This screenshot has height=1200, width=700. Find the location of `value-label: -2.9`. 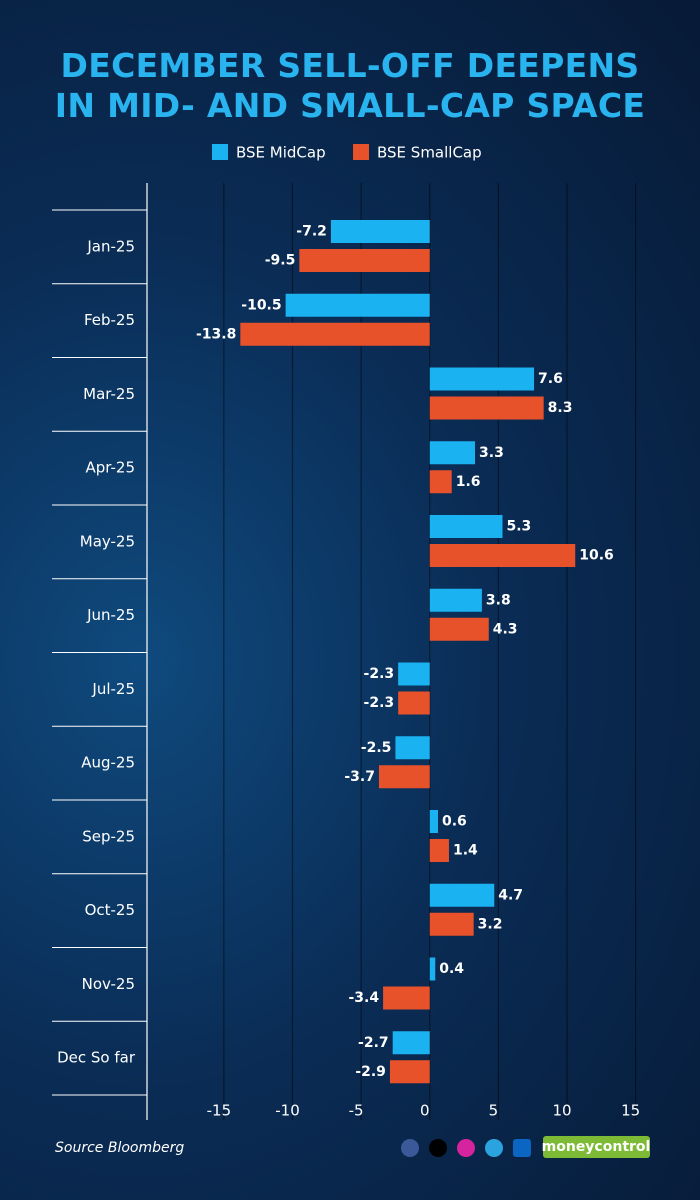

value-label: -2.9 is located at coordinates (370, 1072).